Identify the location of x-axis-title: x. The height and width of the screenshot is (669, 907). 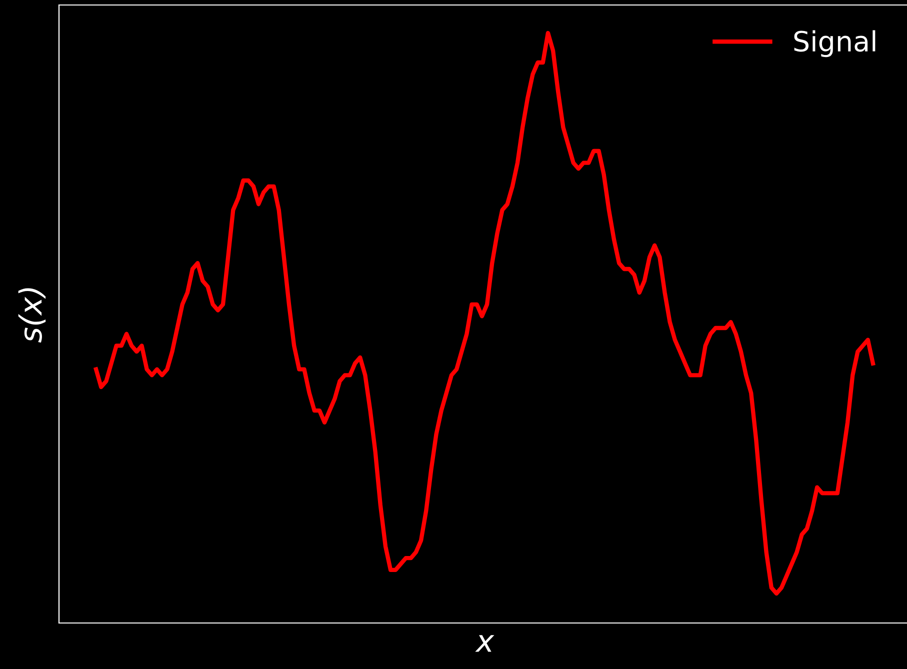
(484, 643).